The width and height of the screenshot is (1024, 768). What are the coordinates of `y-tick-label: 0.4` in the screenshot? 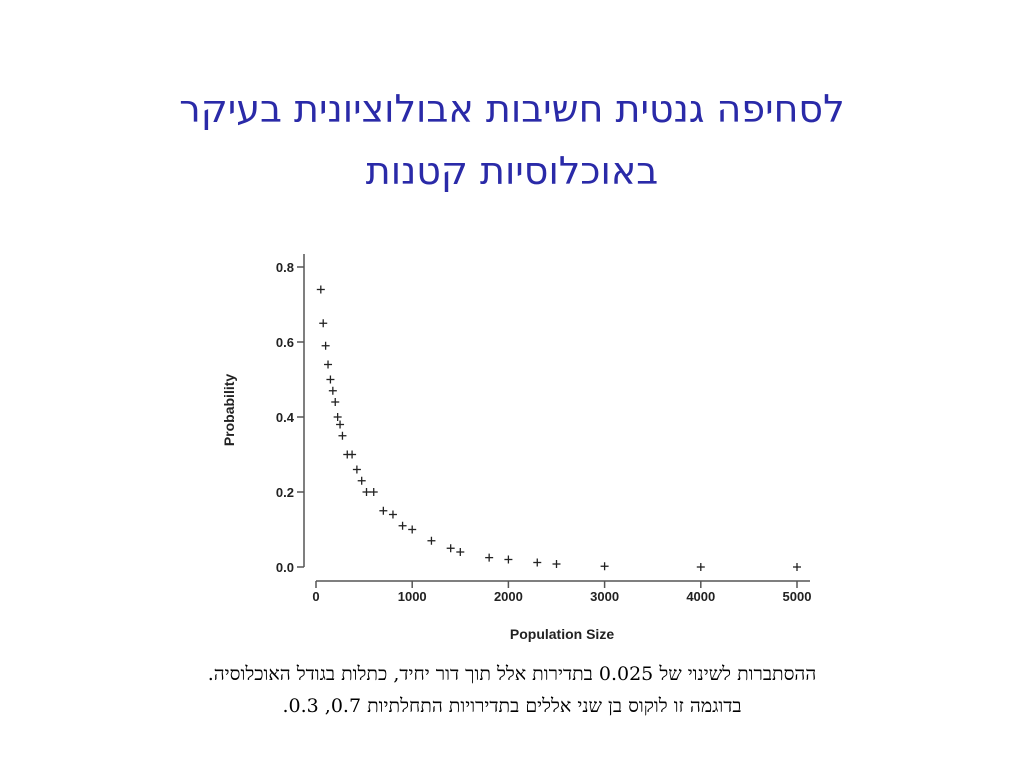 It's located at (285, 417).